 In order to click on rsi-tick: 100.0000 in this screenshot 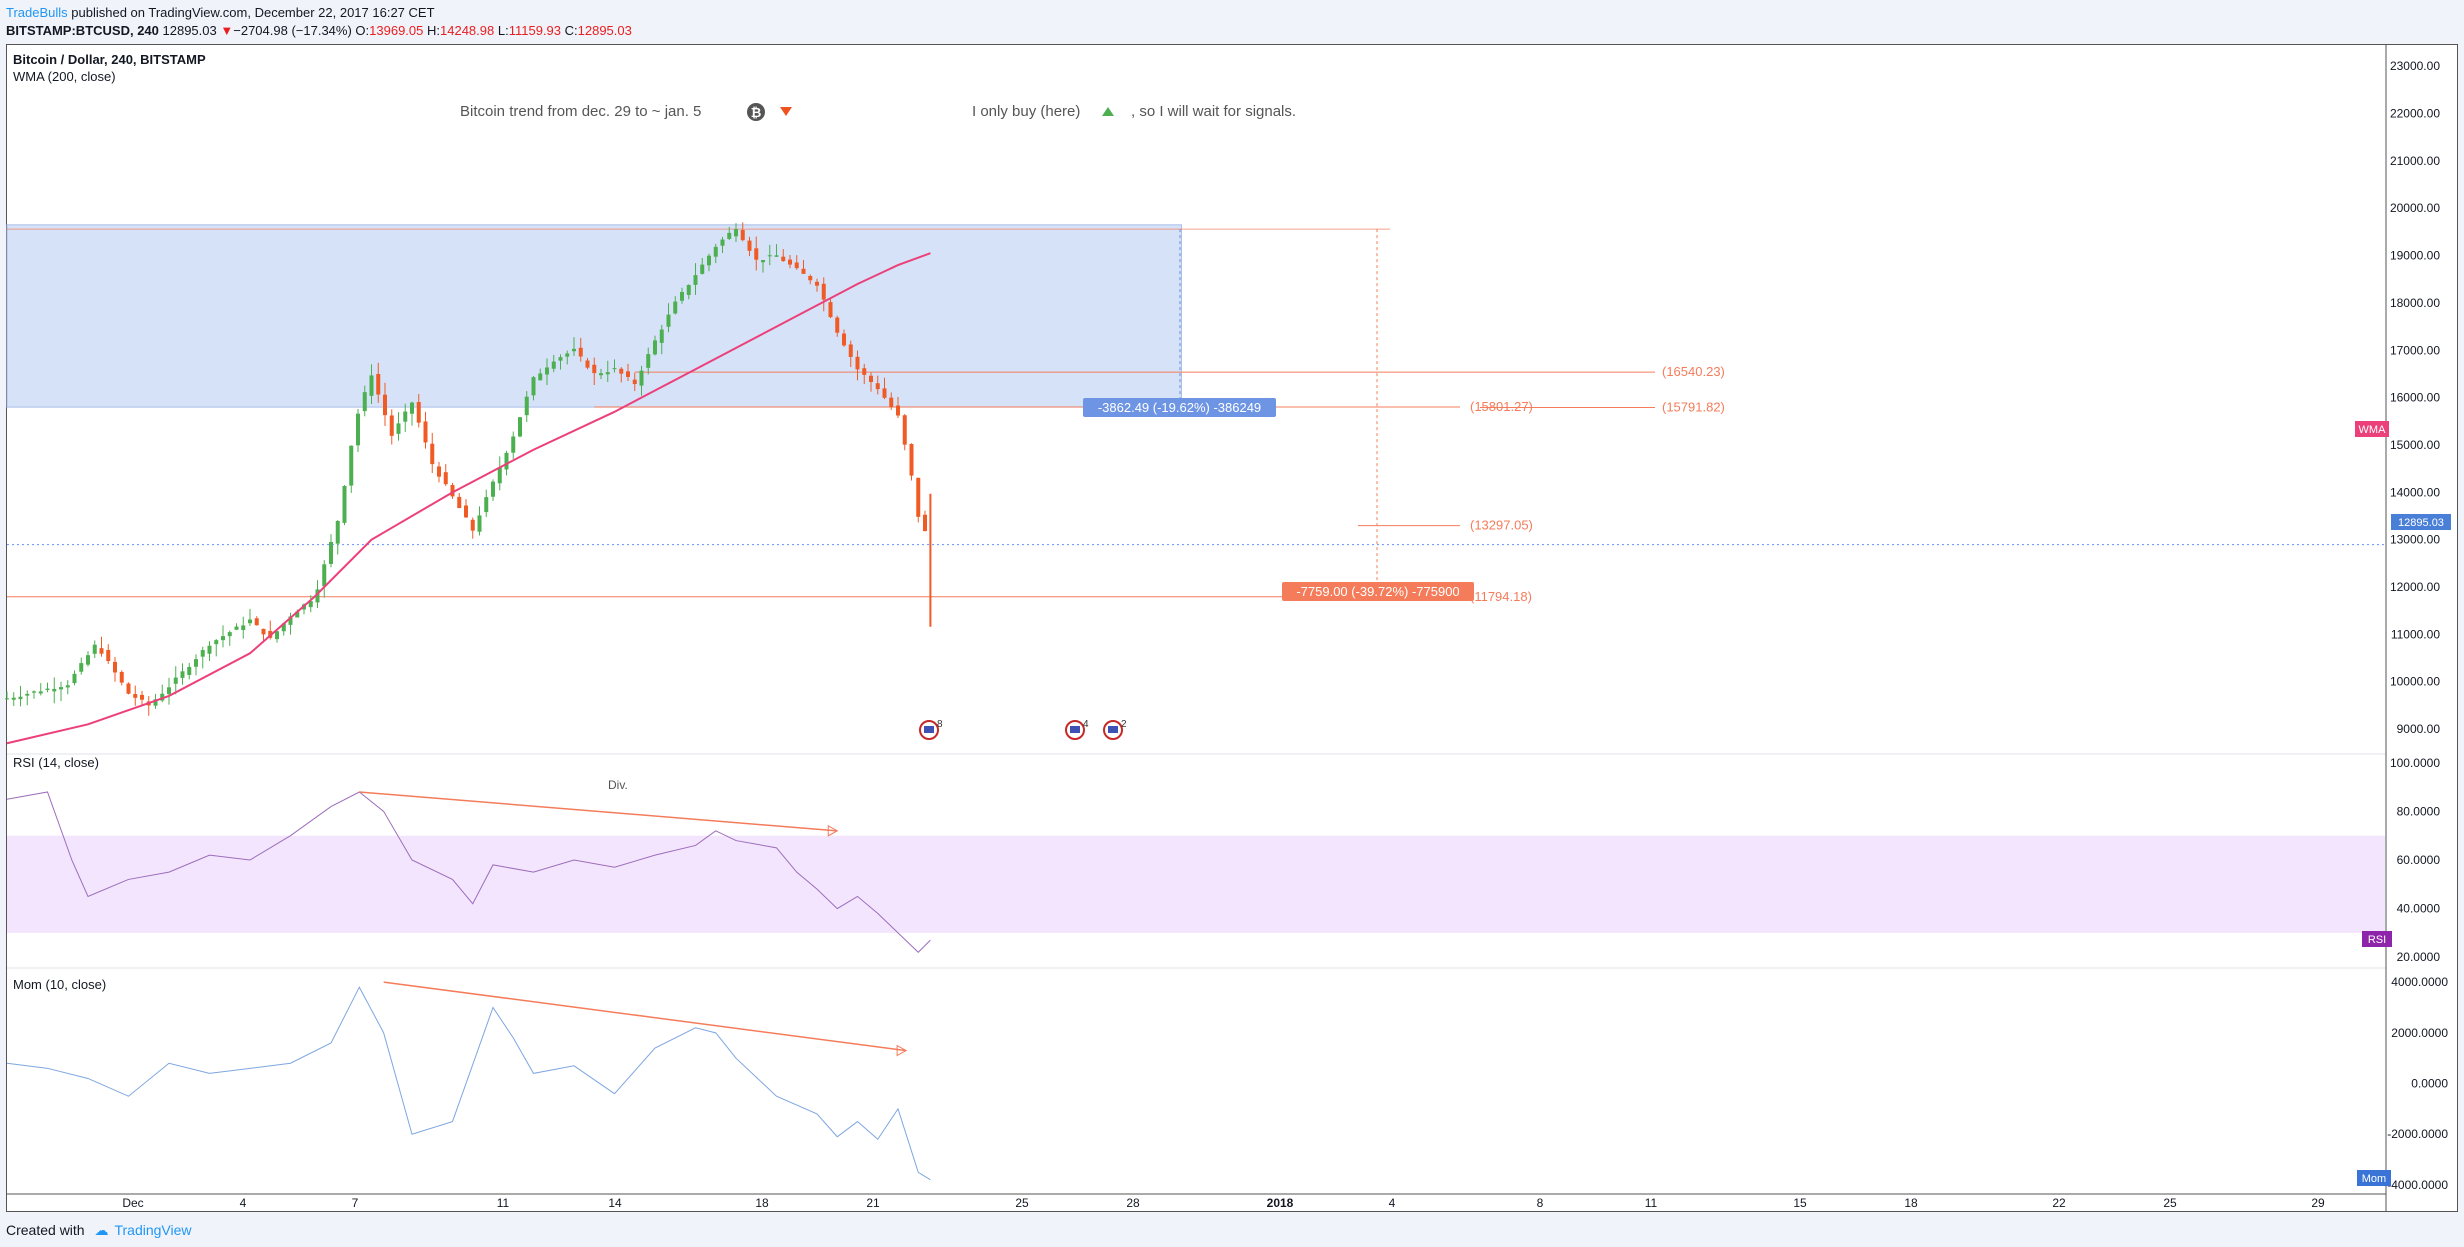, I will do `click(2415, 763)`.